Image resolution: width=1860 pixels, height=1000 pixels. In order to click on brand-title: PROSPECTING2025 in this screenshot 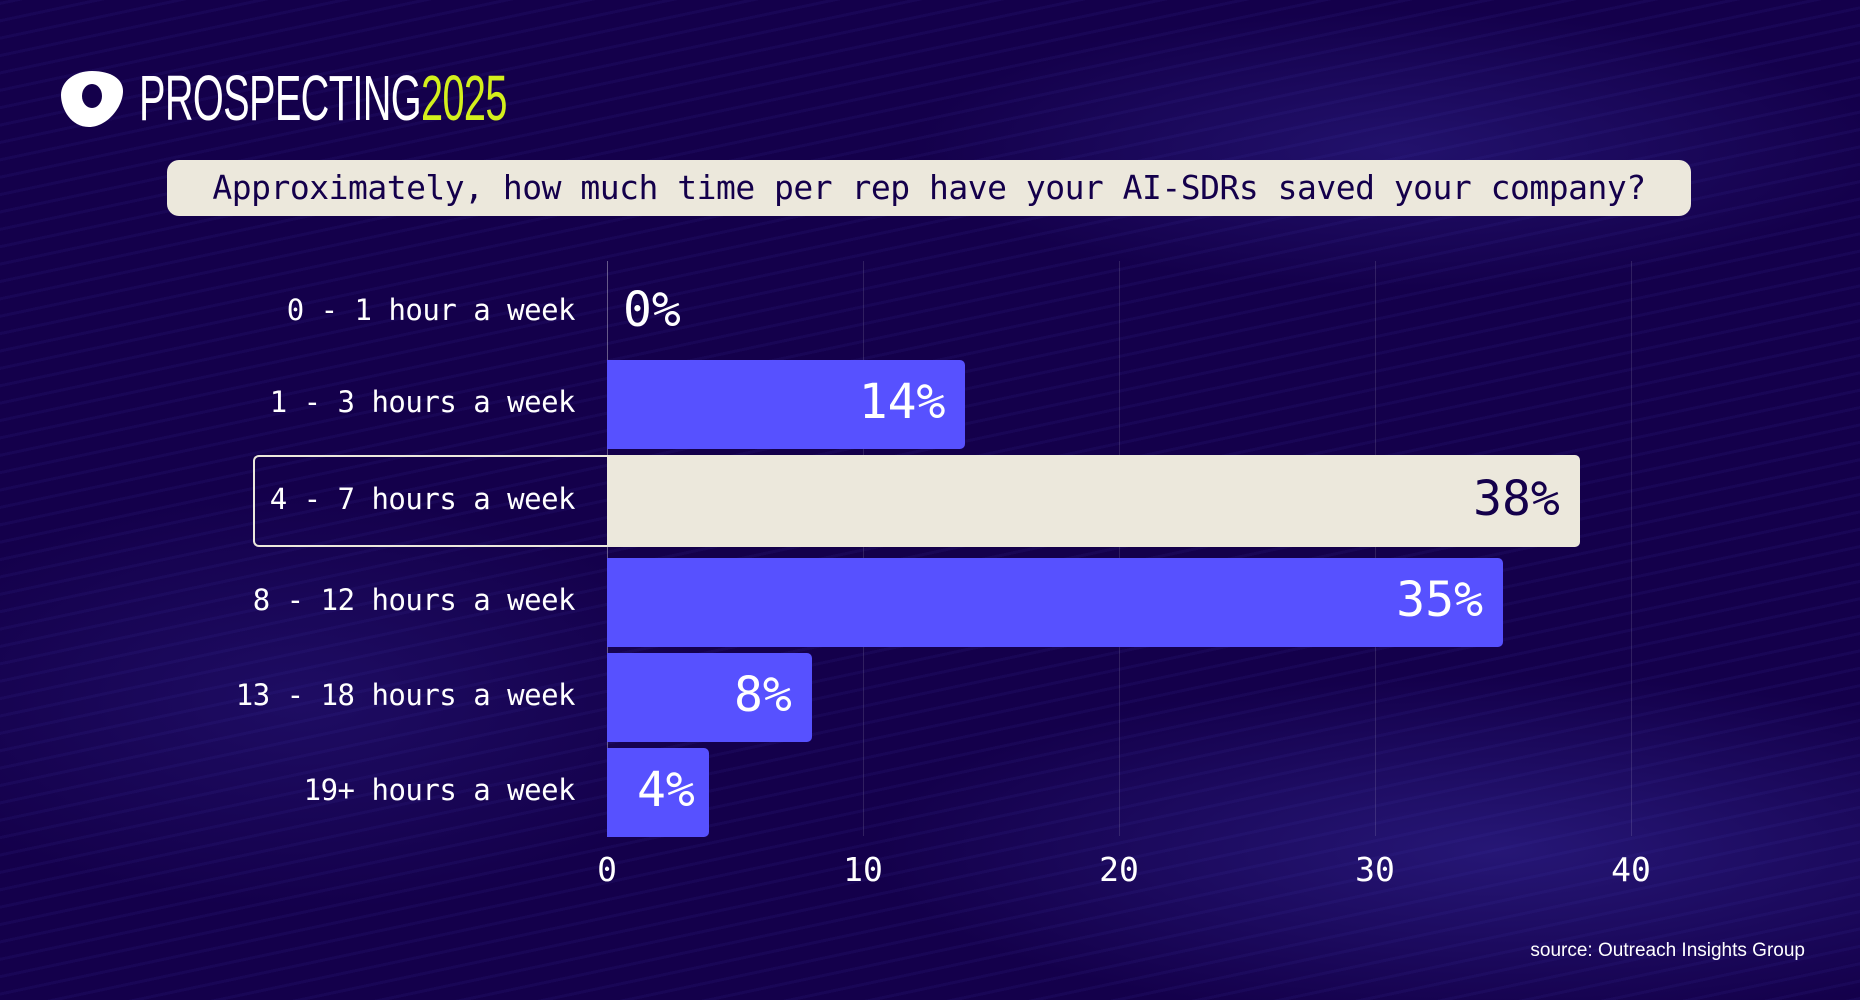, I will do `click(323, 98)`.